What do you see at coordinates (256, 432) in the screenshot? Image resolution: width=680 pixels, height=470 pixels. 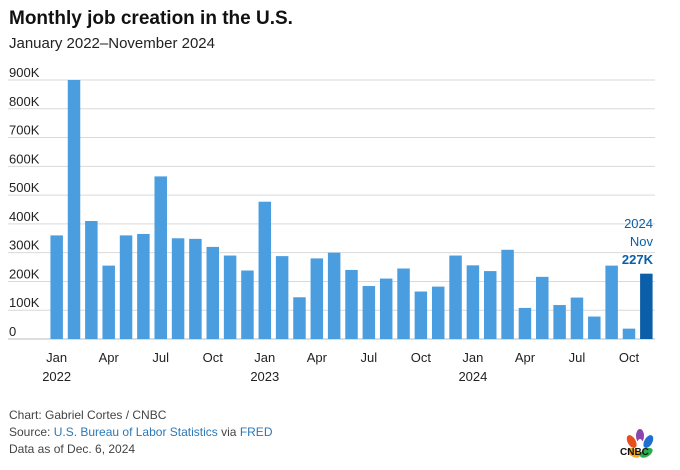 I see `source-link-fred: FRED` at bounding box center [256, 432].